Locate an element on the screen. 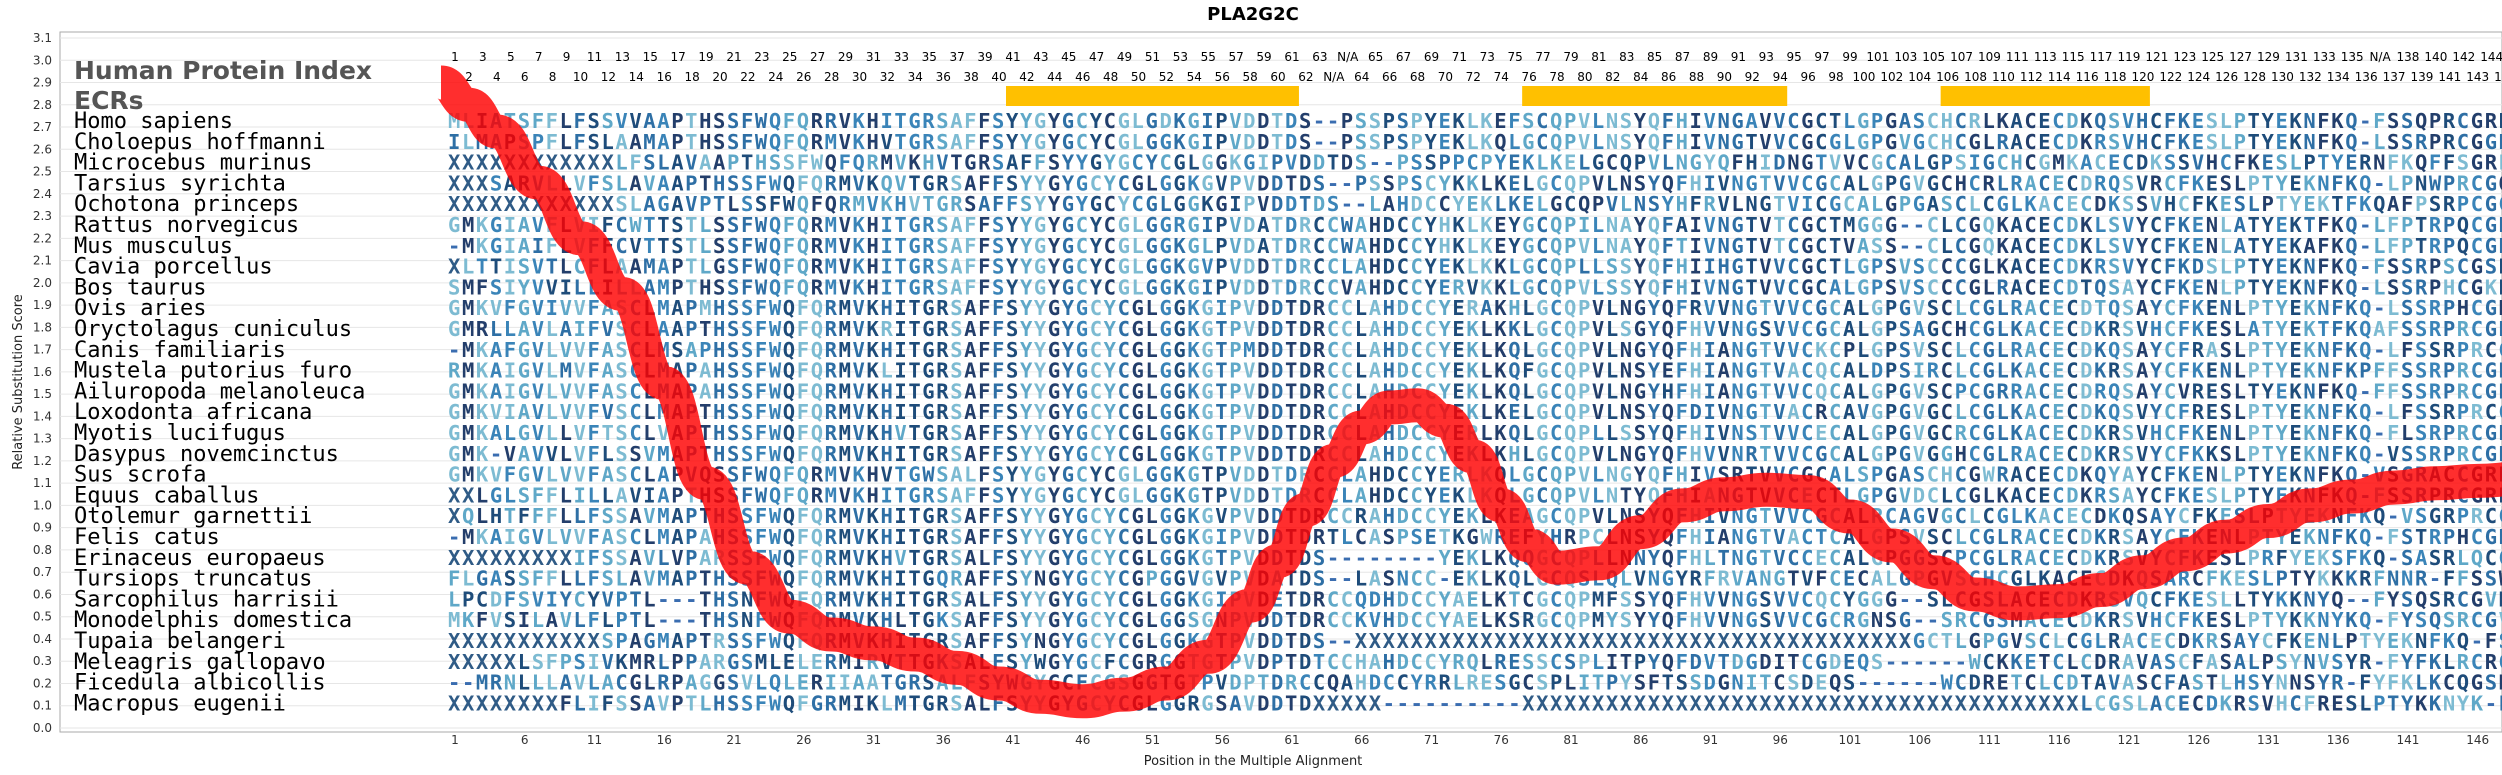 The width and height of the screenshot is (2502, 775). species-name: Felis catus is located at coordinates (147, 537).